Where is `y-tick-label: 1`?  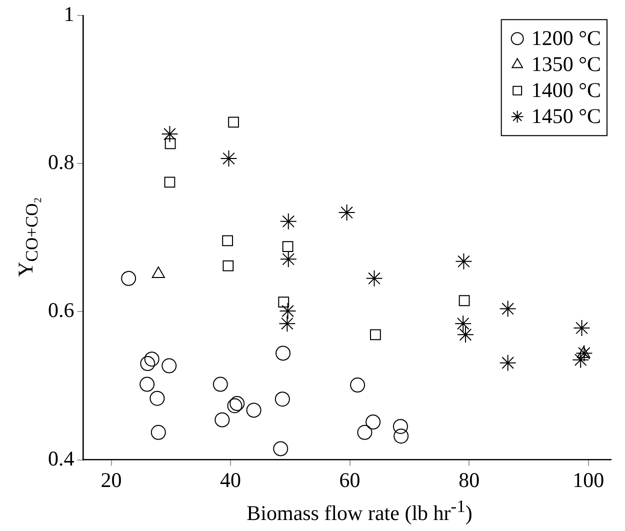 y-tick-label: 1 is located at coordinates (69, 14).